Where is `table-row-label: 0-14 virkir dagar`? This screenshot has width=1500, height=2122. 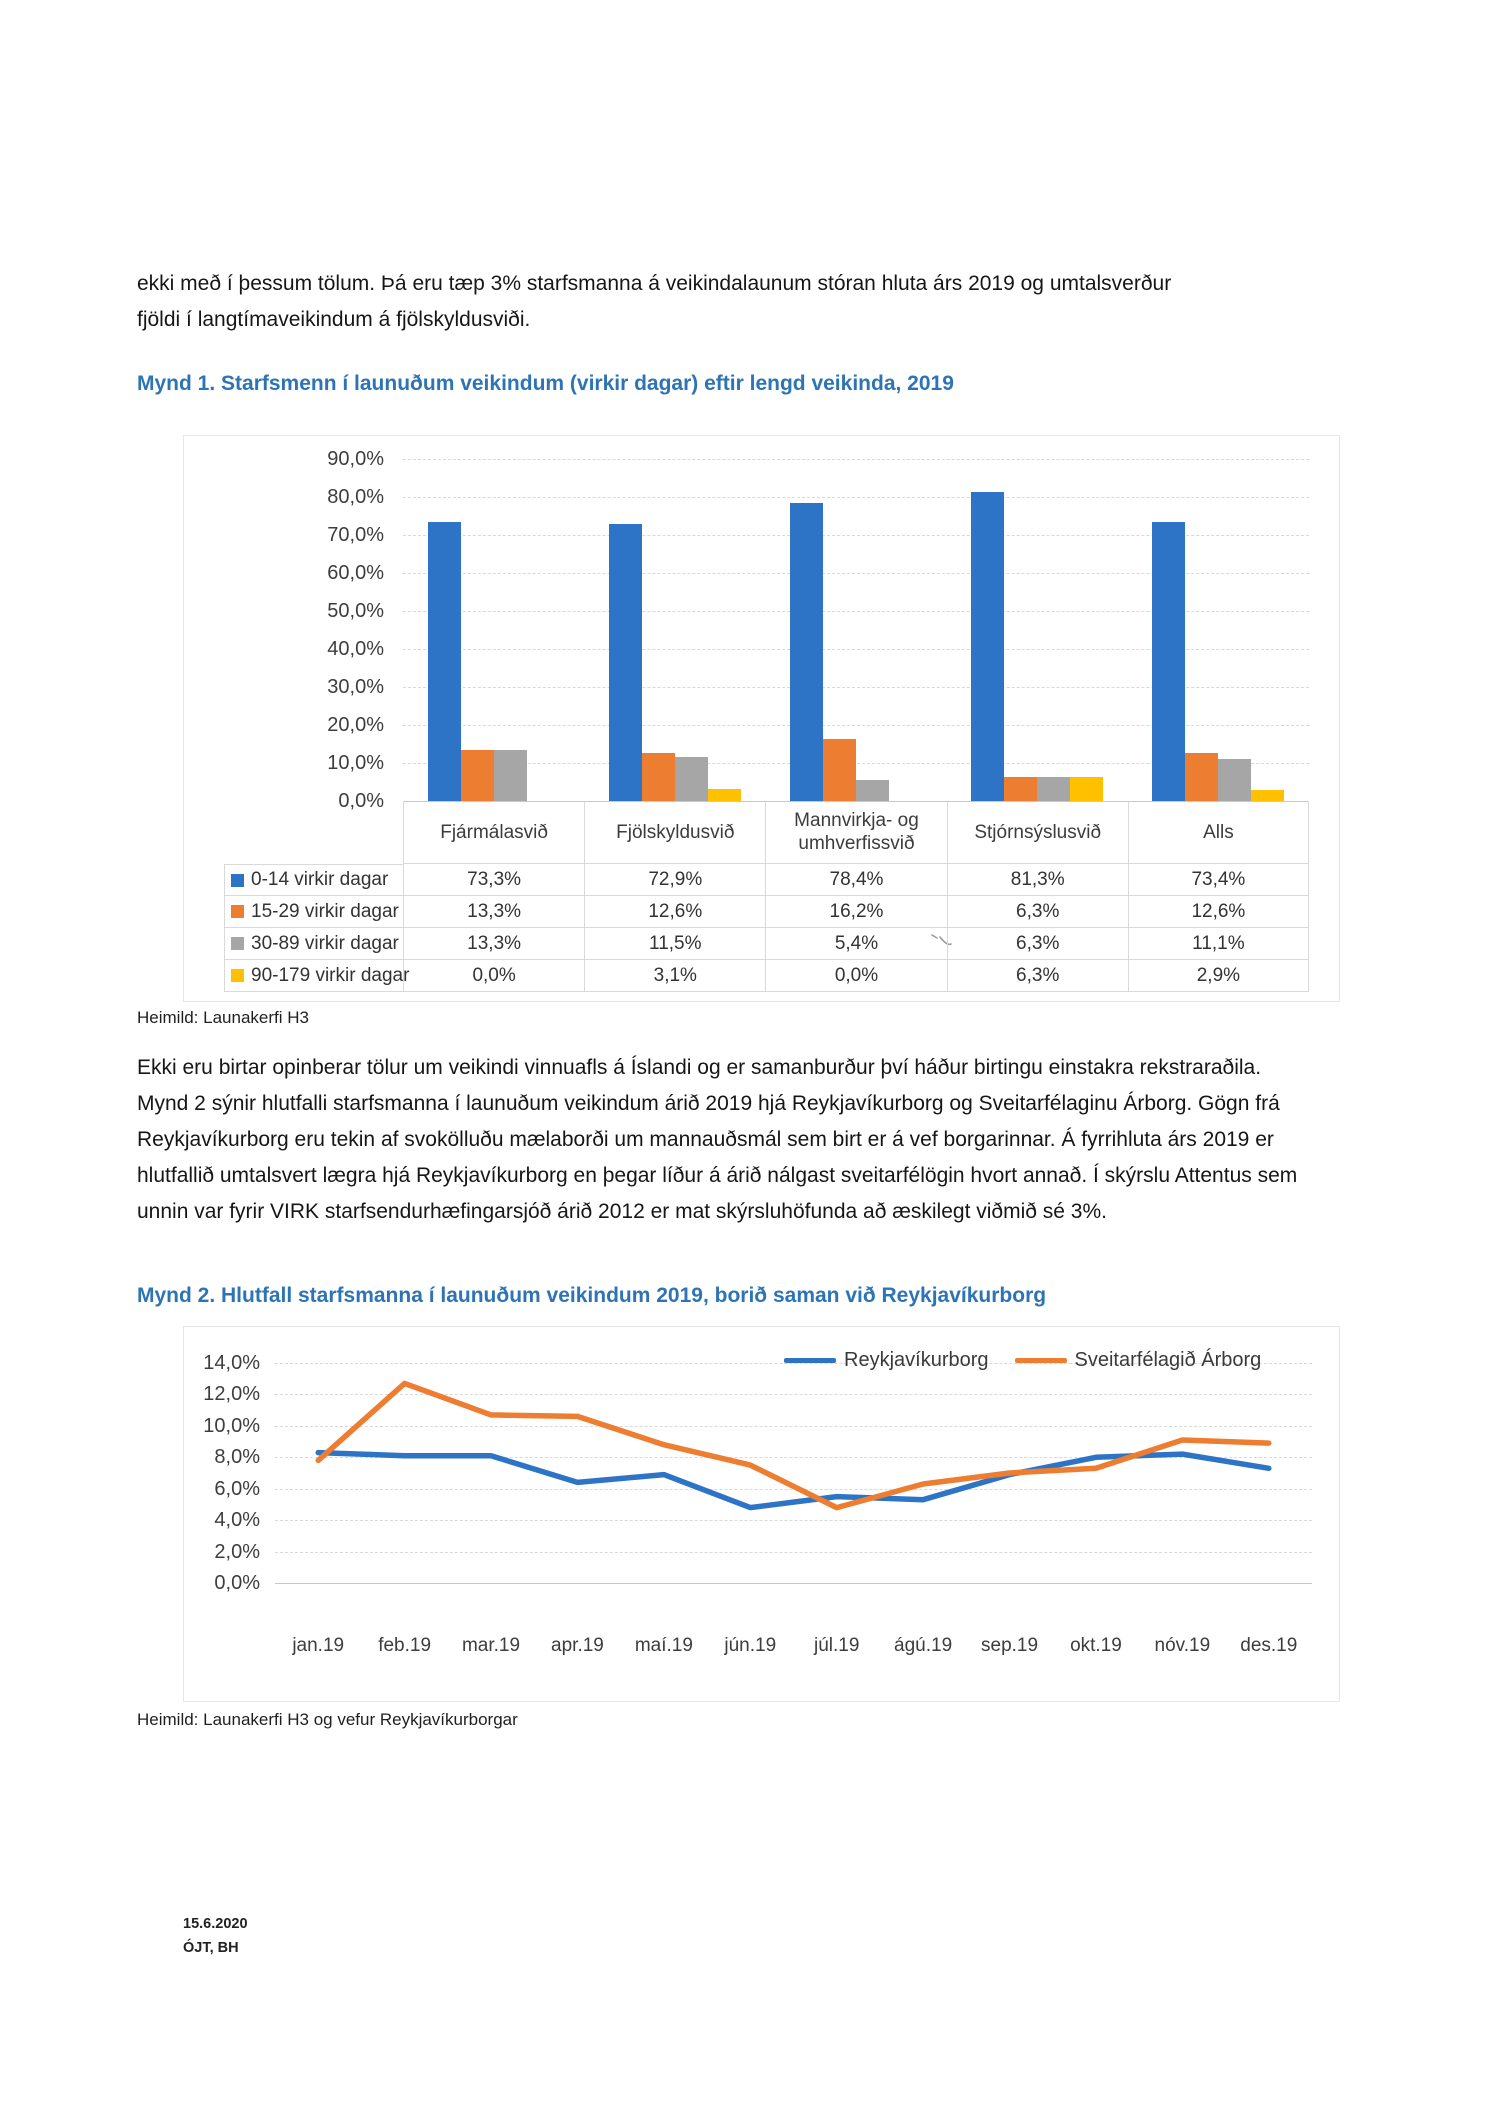 table-row-label: 0-14 virkir dagar is located at coordinates (313, 880).